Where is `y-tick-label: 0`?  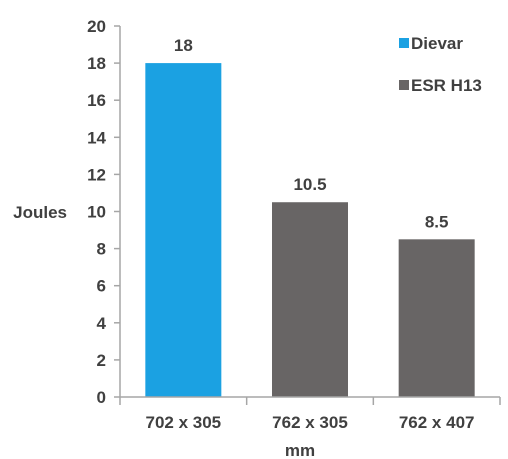 y-tick-label: 0 is located at coordinates (101, 397).